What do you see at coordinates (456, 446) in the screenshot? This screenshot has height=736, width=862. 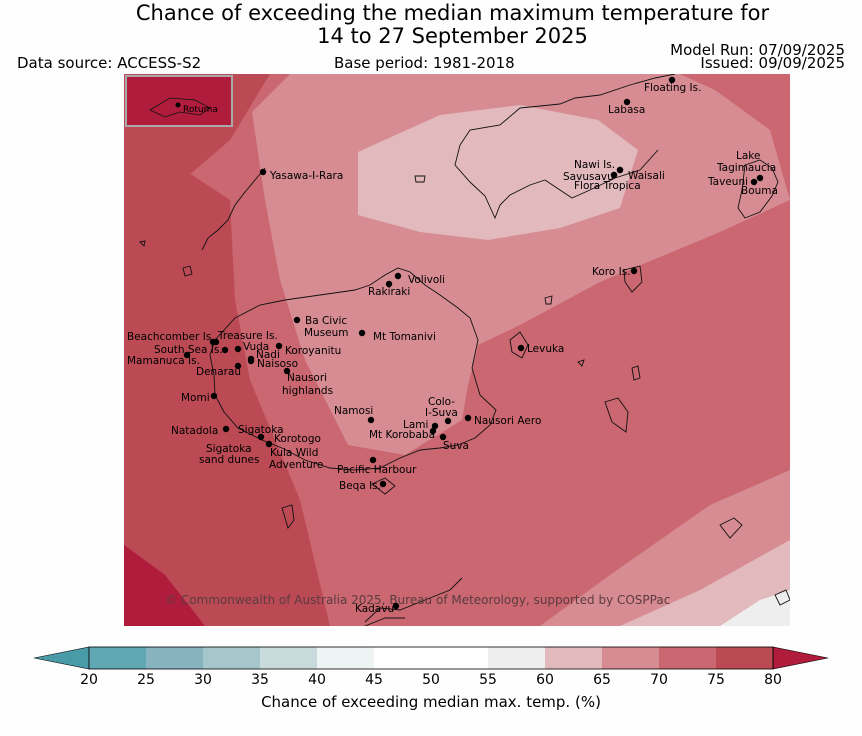 I see `place-label: Suva` at bounding box center [456, 446].